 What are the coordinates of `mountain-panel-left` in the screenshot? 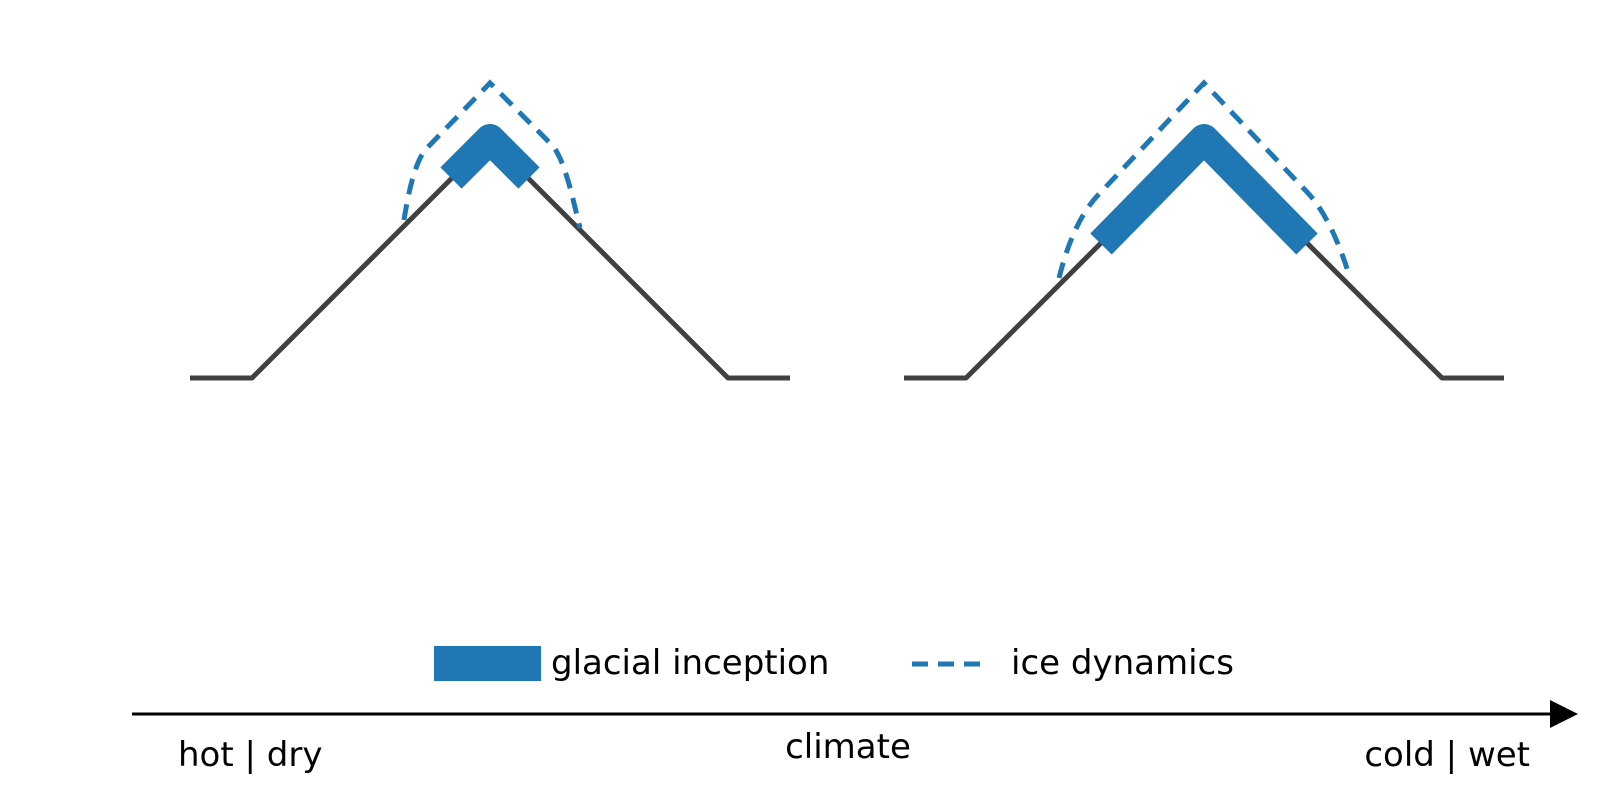 It's located at (490, 230).